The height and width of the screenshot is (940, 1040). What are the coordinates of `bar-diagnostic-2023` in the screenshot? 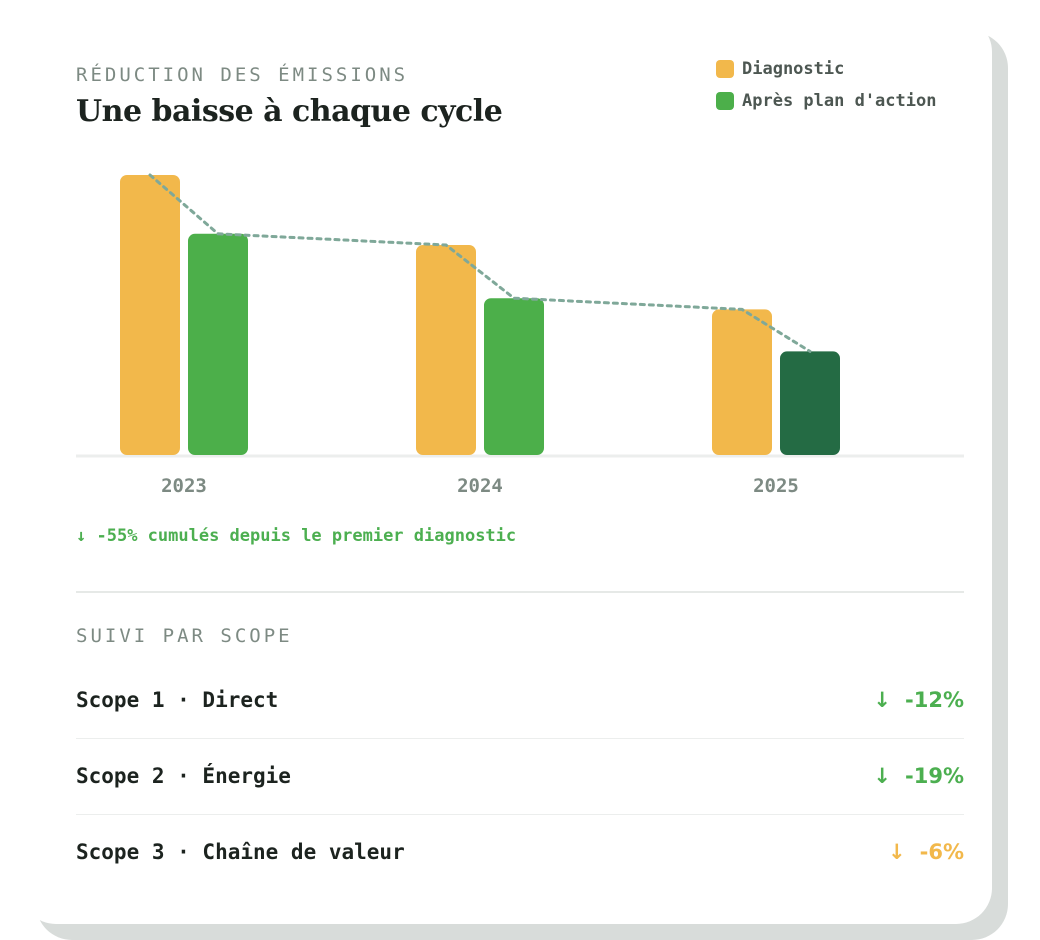 It's located at (150, 315).